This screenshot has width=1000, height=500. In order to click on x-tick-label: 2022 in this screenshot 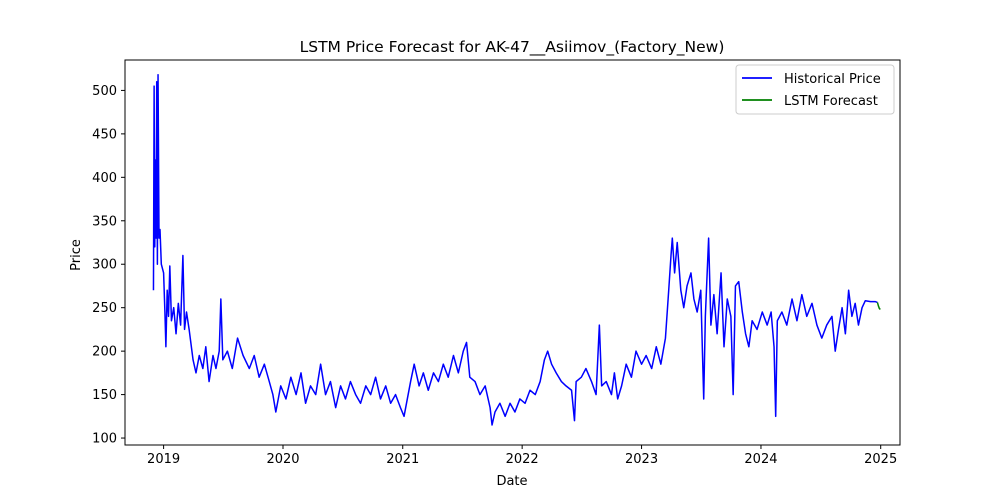, I will do `click(522, 459)`.